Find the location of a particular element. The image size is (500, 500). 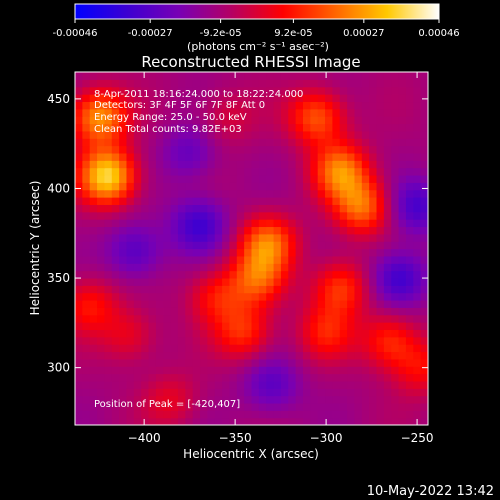

x-tick-label: −300 is located at coordinates (326, 438).